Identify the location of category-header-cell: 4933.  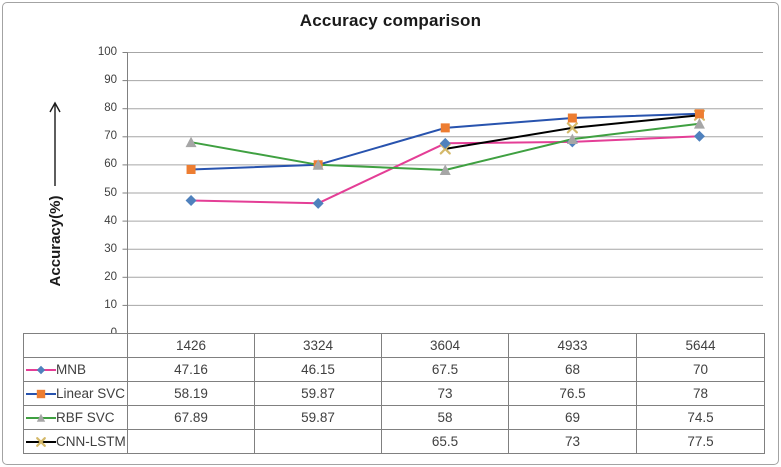
(572, 345).